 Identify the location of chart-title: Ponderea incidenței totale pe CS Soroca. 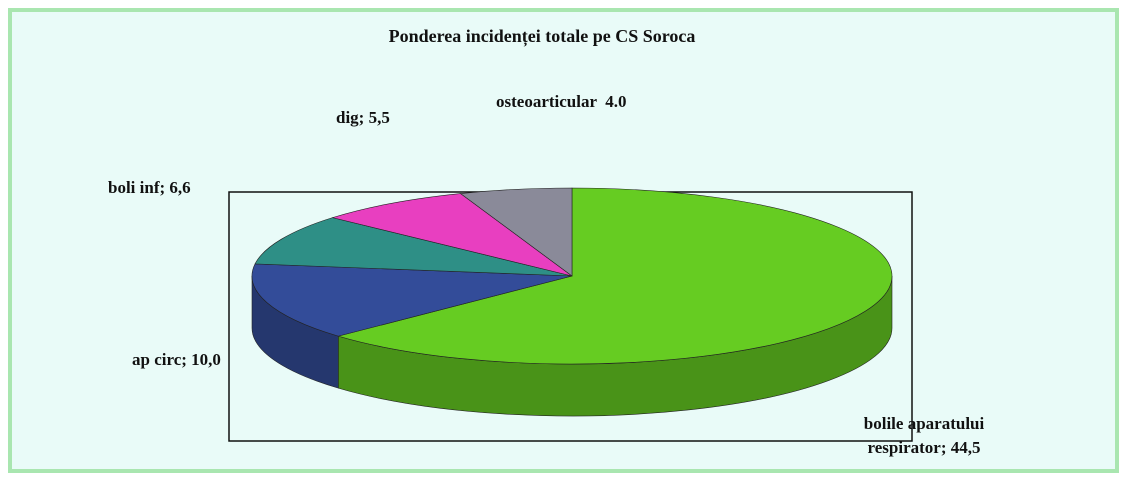
(542, 36).